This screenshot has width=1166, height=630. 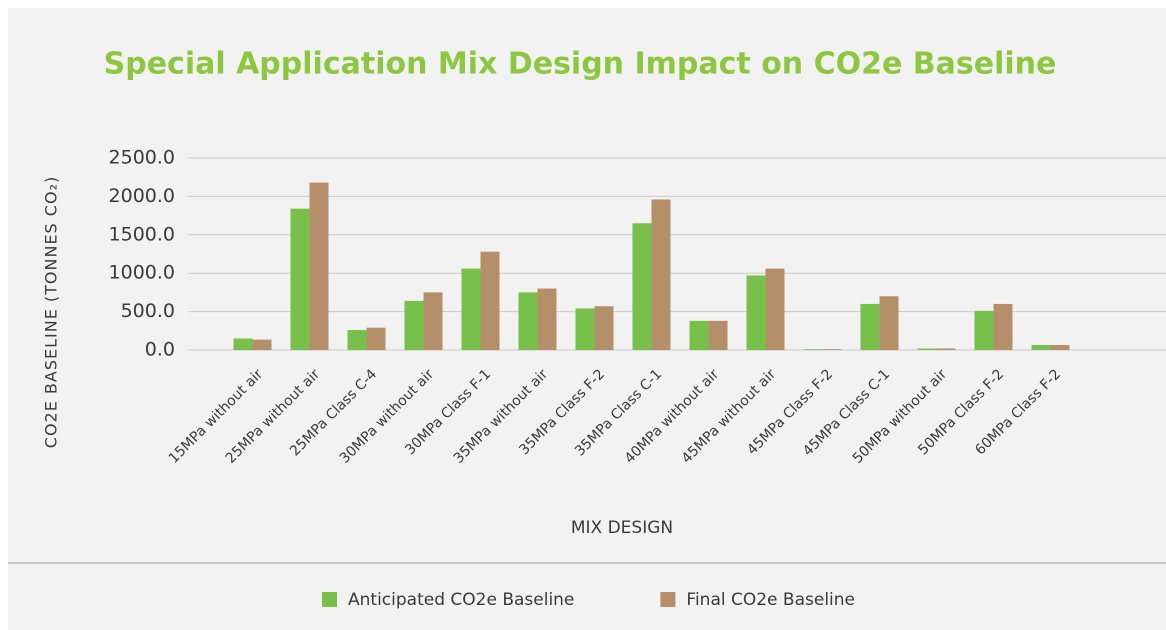 I want to click on legend-label: Final CO2e Baseline, so click(x=770, y=600).